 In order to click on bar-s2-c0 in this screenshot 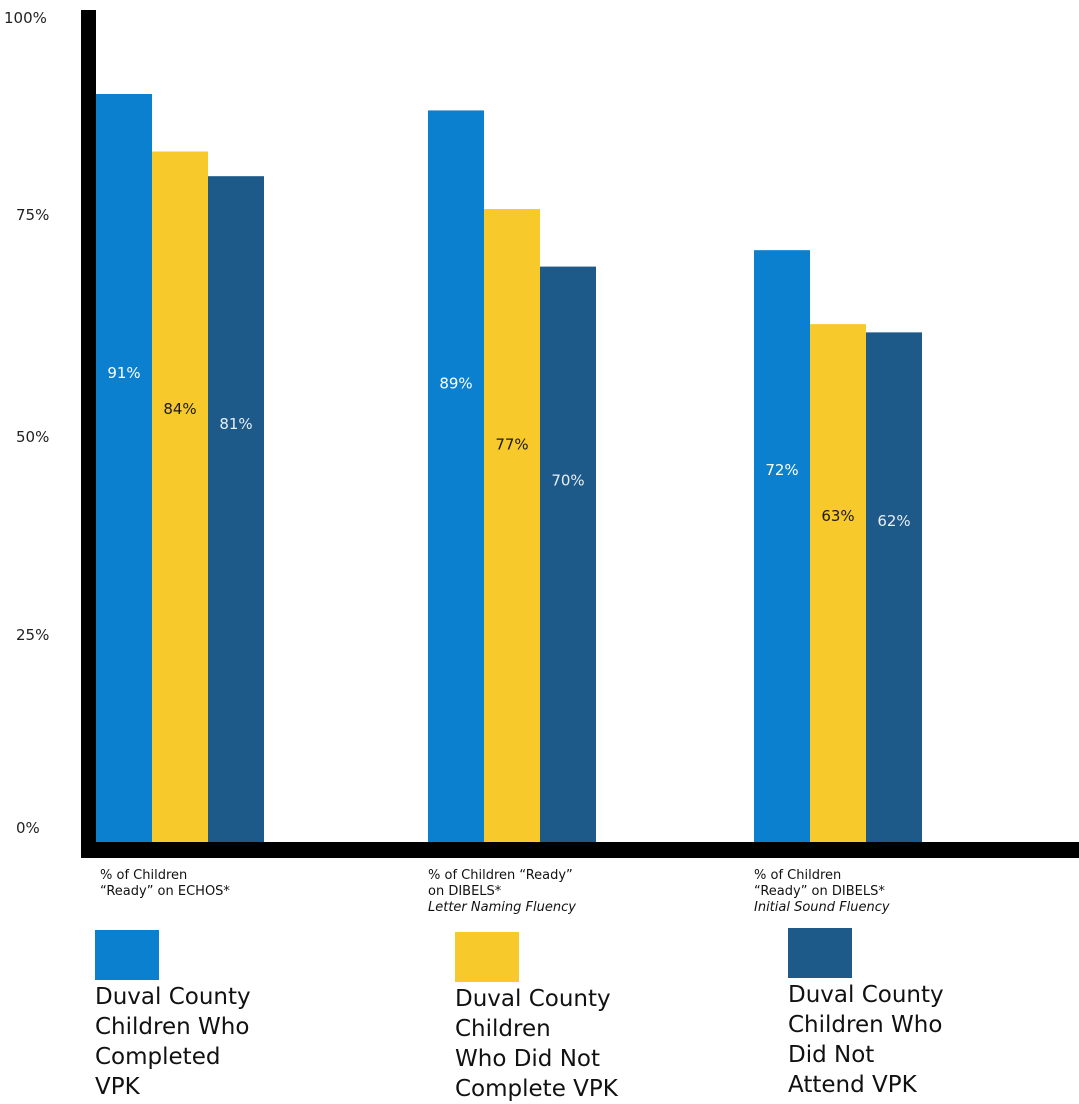, I will do `click(236, 509)`.